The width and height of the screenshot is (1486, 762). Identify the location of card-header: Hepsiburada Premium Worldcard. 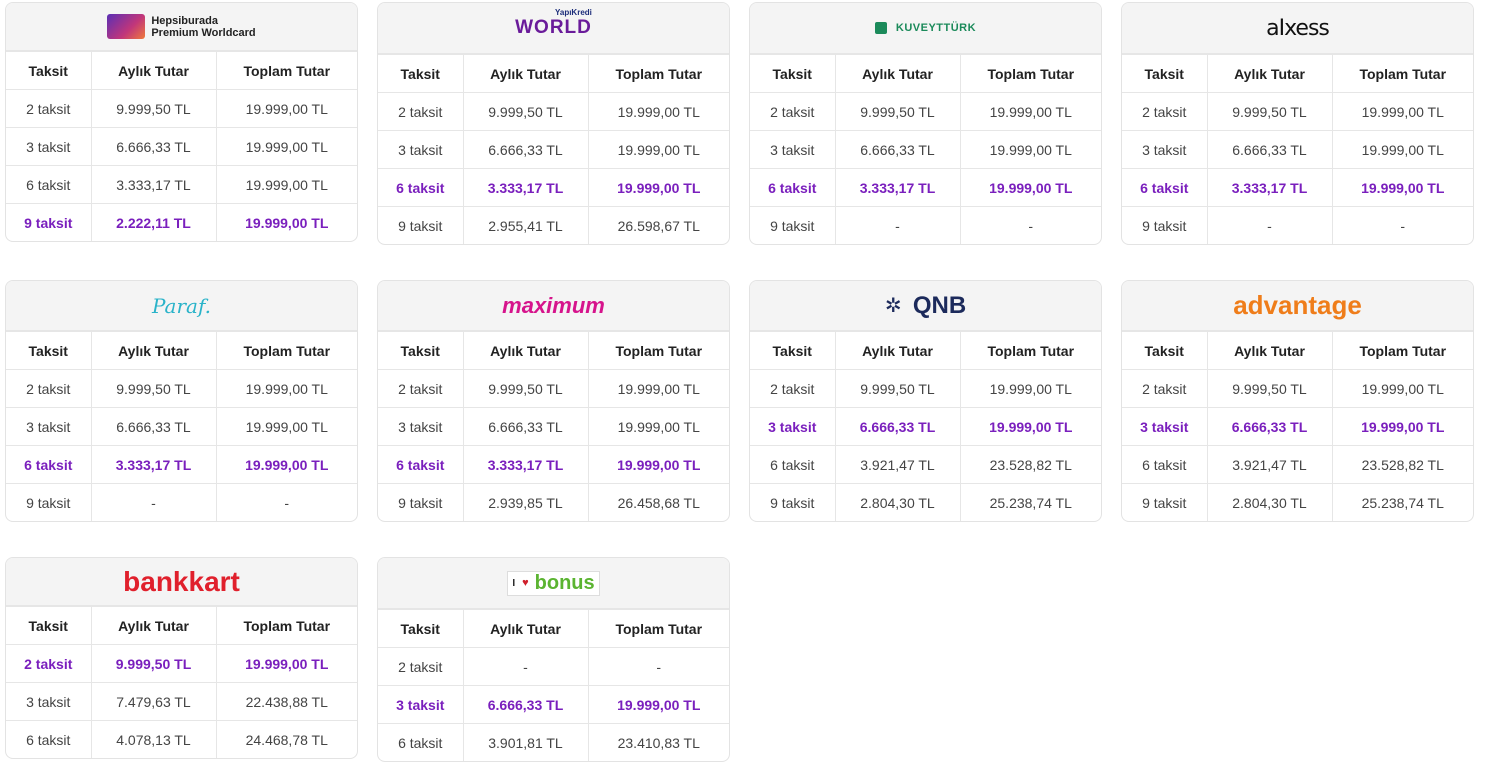
(181, 27).